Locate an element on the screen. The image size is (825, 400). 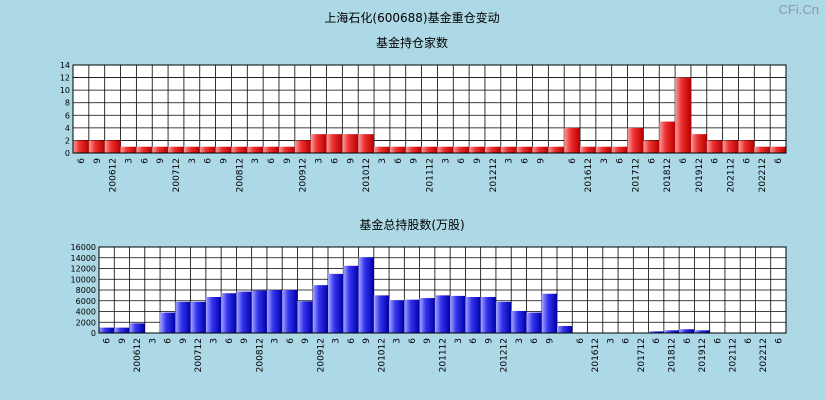
x-tick-label: 200912 is located at coordinates (304, 175).